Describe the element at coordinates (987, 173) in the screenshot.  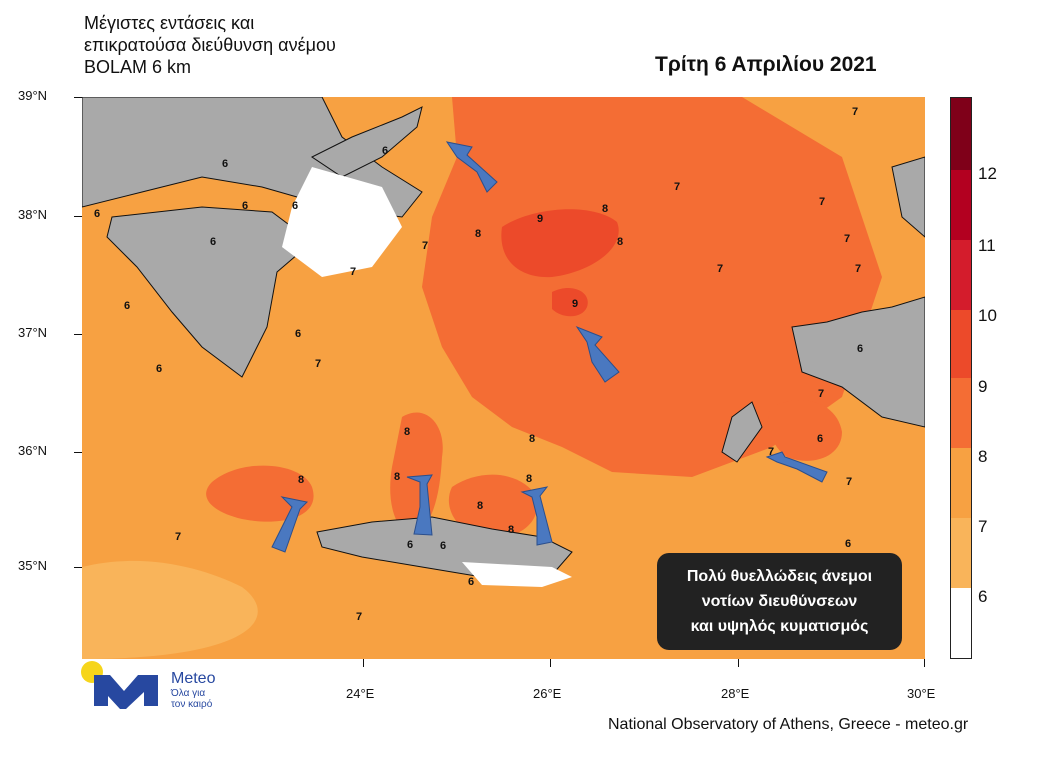
I see `colorbar-label-12: 12` at that location.